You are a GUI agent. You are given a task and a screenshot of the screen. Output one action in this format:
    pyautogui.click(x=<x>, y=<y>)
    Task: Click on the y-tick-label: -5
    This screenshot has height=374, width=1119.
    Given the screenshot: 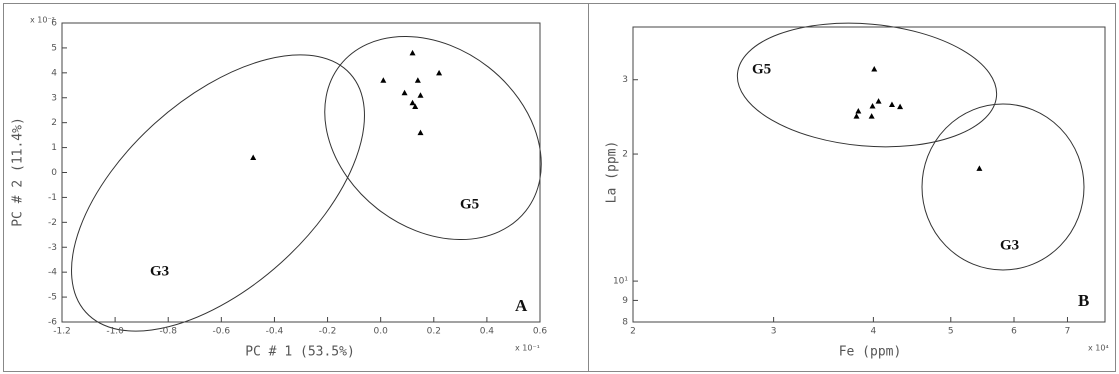 What is the action you would take?
    pyautogui.click(x=52, y=298)
    